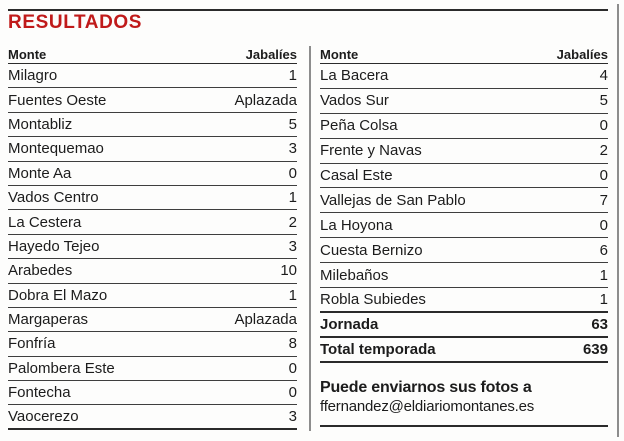 This screenshot has width=624, height=441. What do you see at coordinates (39, 393) in the screenshot?
I see `monte-cell: Fontecha` at bounding box center [39, 393].